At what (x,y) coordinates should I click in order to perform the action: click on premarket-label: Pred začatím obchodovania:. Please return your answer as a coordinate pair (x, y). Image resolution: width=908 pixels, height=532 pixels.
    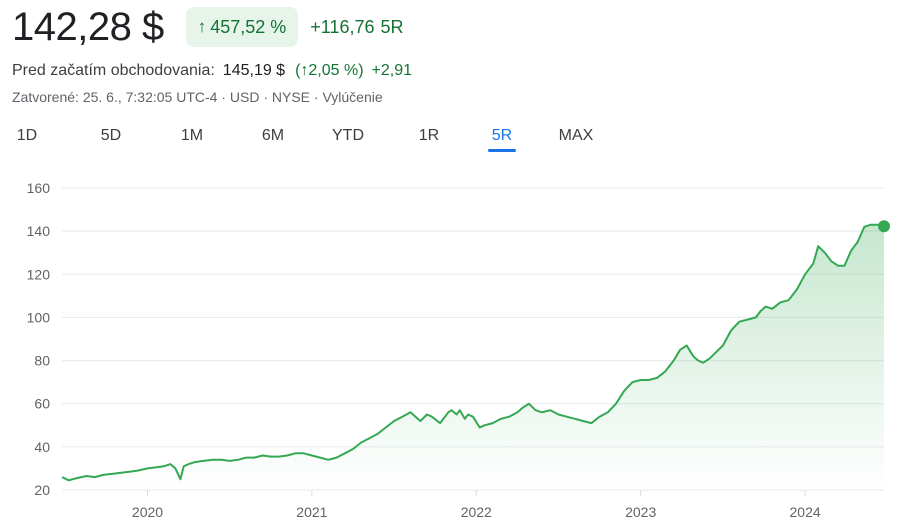
    Looking at the image, I should click on (113, 70).